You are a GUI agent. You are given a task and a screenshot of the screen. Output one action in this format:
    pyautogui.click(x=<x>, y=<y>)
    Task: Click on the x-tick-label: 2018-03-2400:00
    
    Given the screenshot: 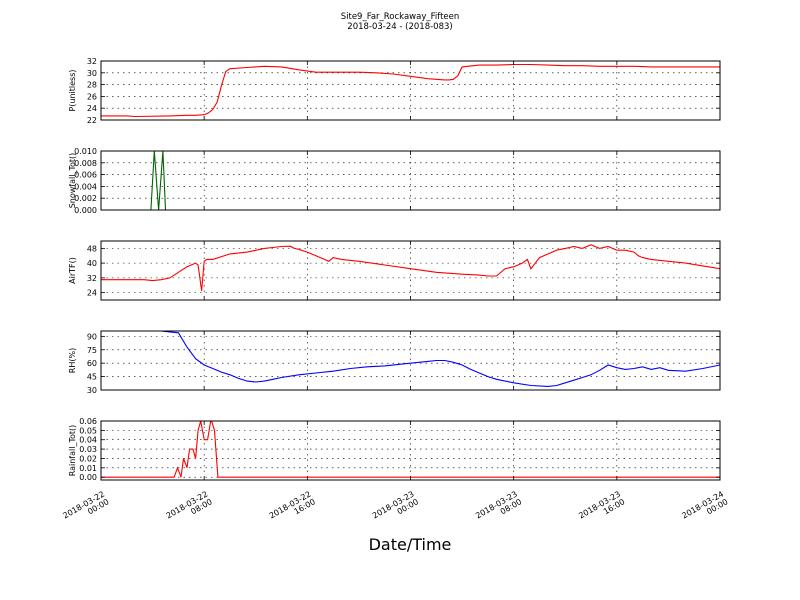 What is the action you would take?
    pyautogui.click(x=704, y=508)
    